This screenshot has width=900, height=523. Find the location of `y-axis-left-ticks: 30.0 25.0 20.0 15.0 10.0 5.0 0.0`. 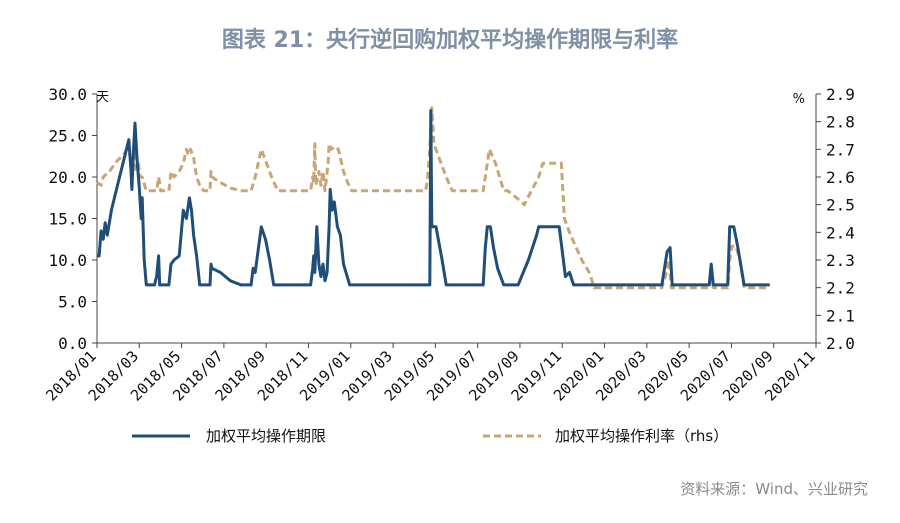

y-axis-left-ticks: 30.0 25.0 20.0 15.0 10.0 5.0 0.0 is located at coordinates (72, 219).